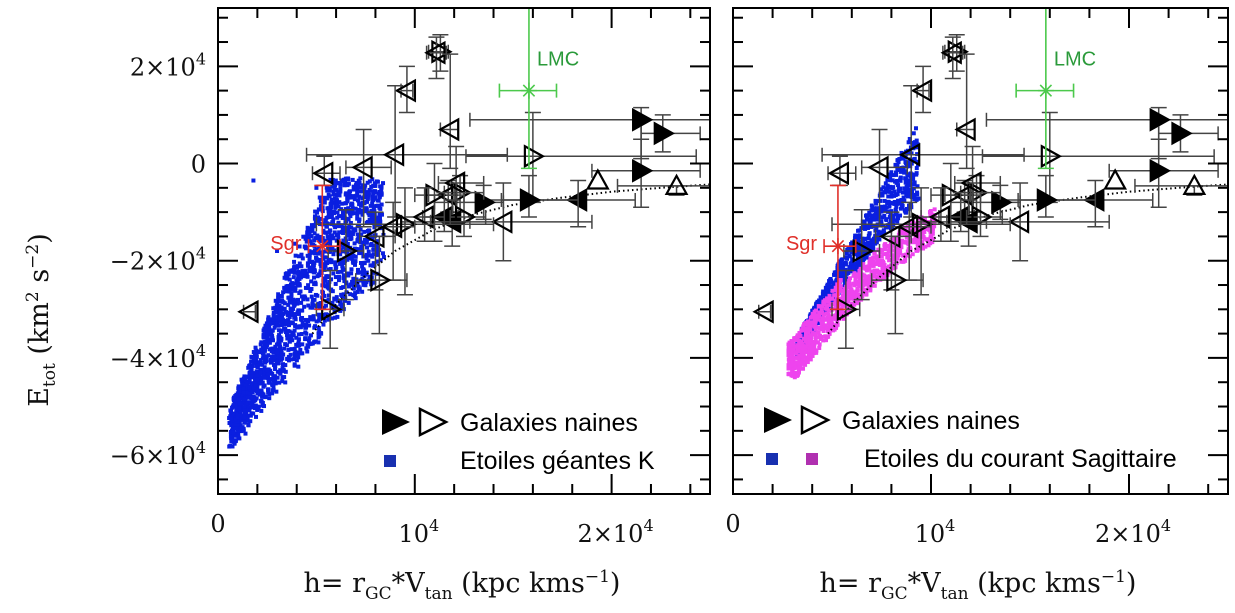  Describe the element at coordinates (158, 357) in the screenshot. I see `y-tick-label: −4×104` at that location.